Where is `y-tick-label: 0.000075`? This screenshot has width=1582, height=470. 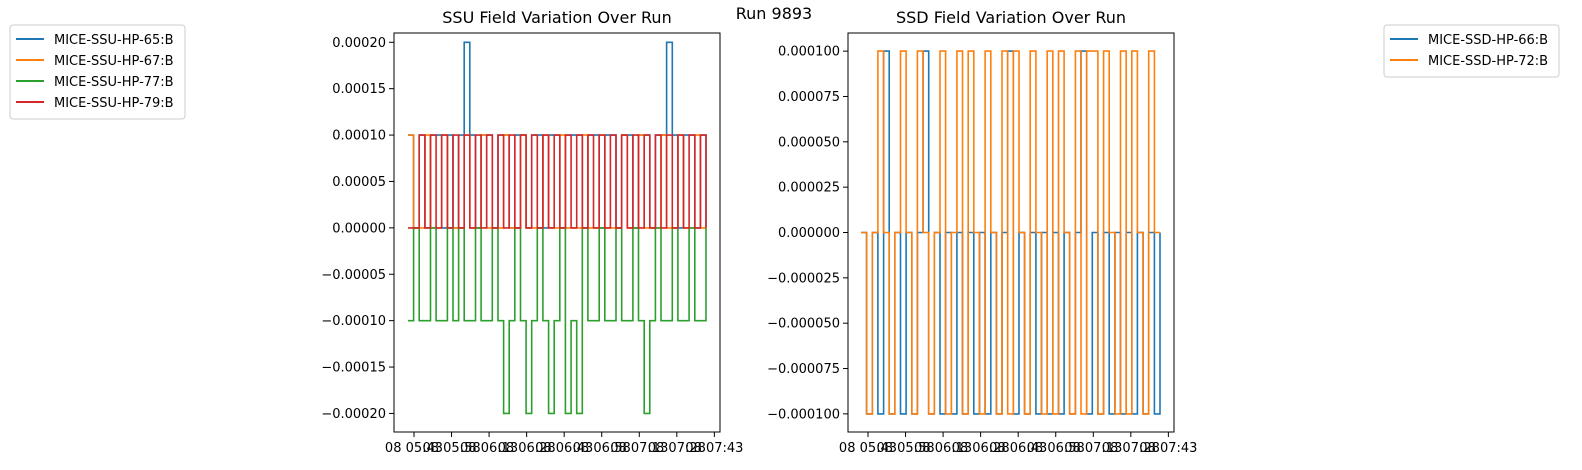 y-tick-label: 0.000075 is located at coordinates (809, 97).